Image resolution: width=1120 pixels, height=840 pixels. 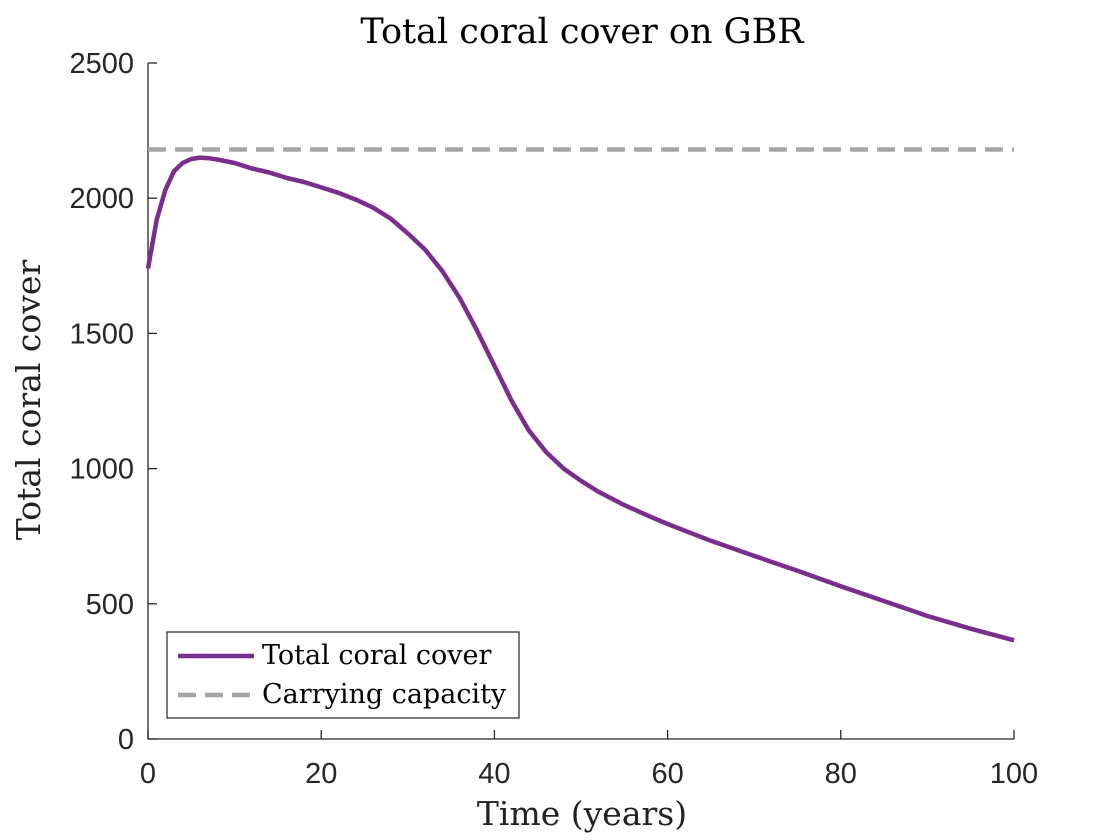 I want to click on y-tick-label: 500, so click(x=110, y=605).